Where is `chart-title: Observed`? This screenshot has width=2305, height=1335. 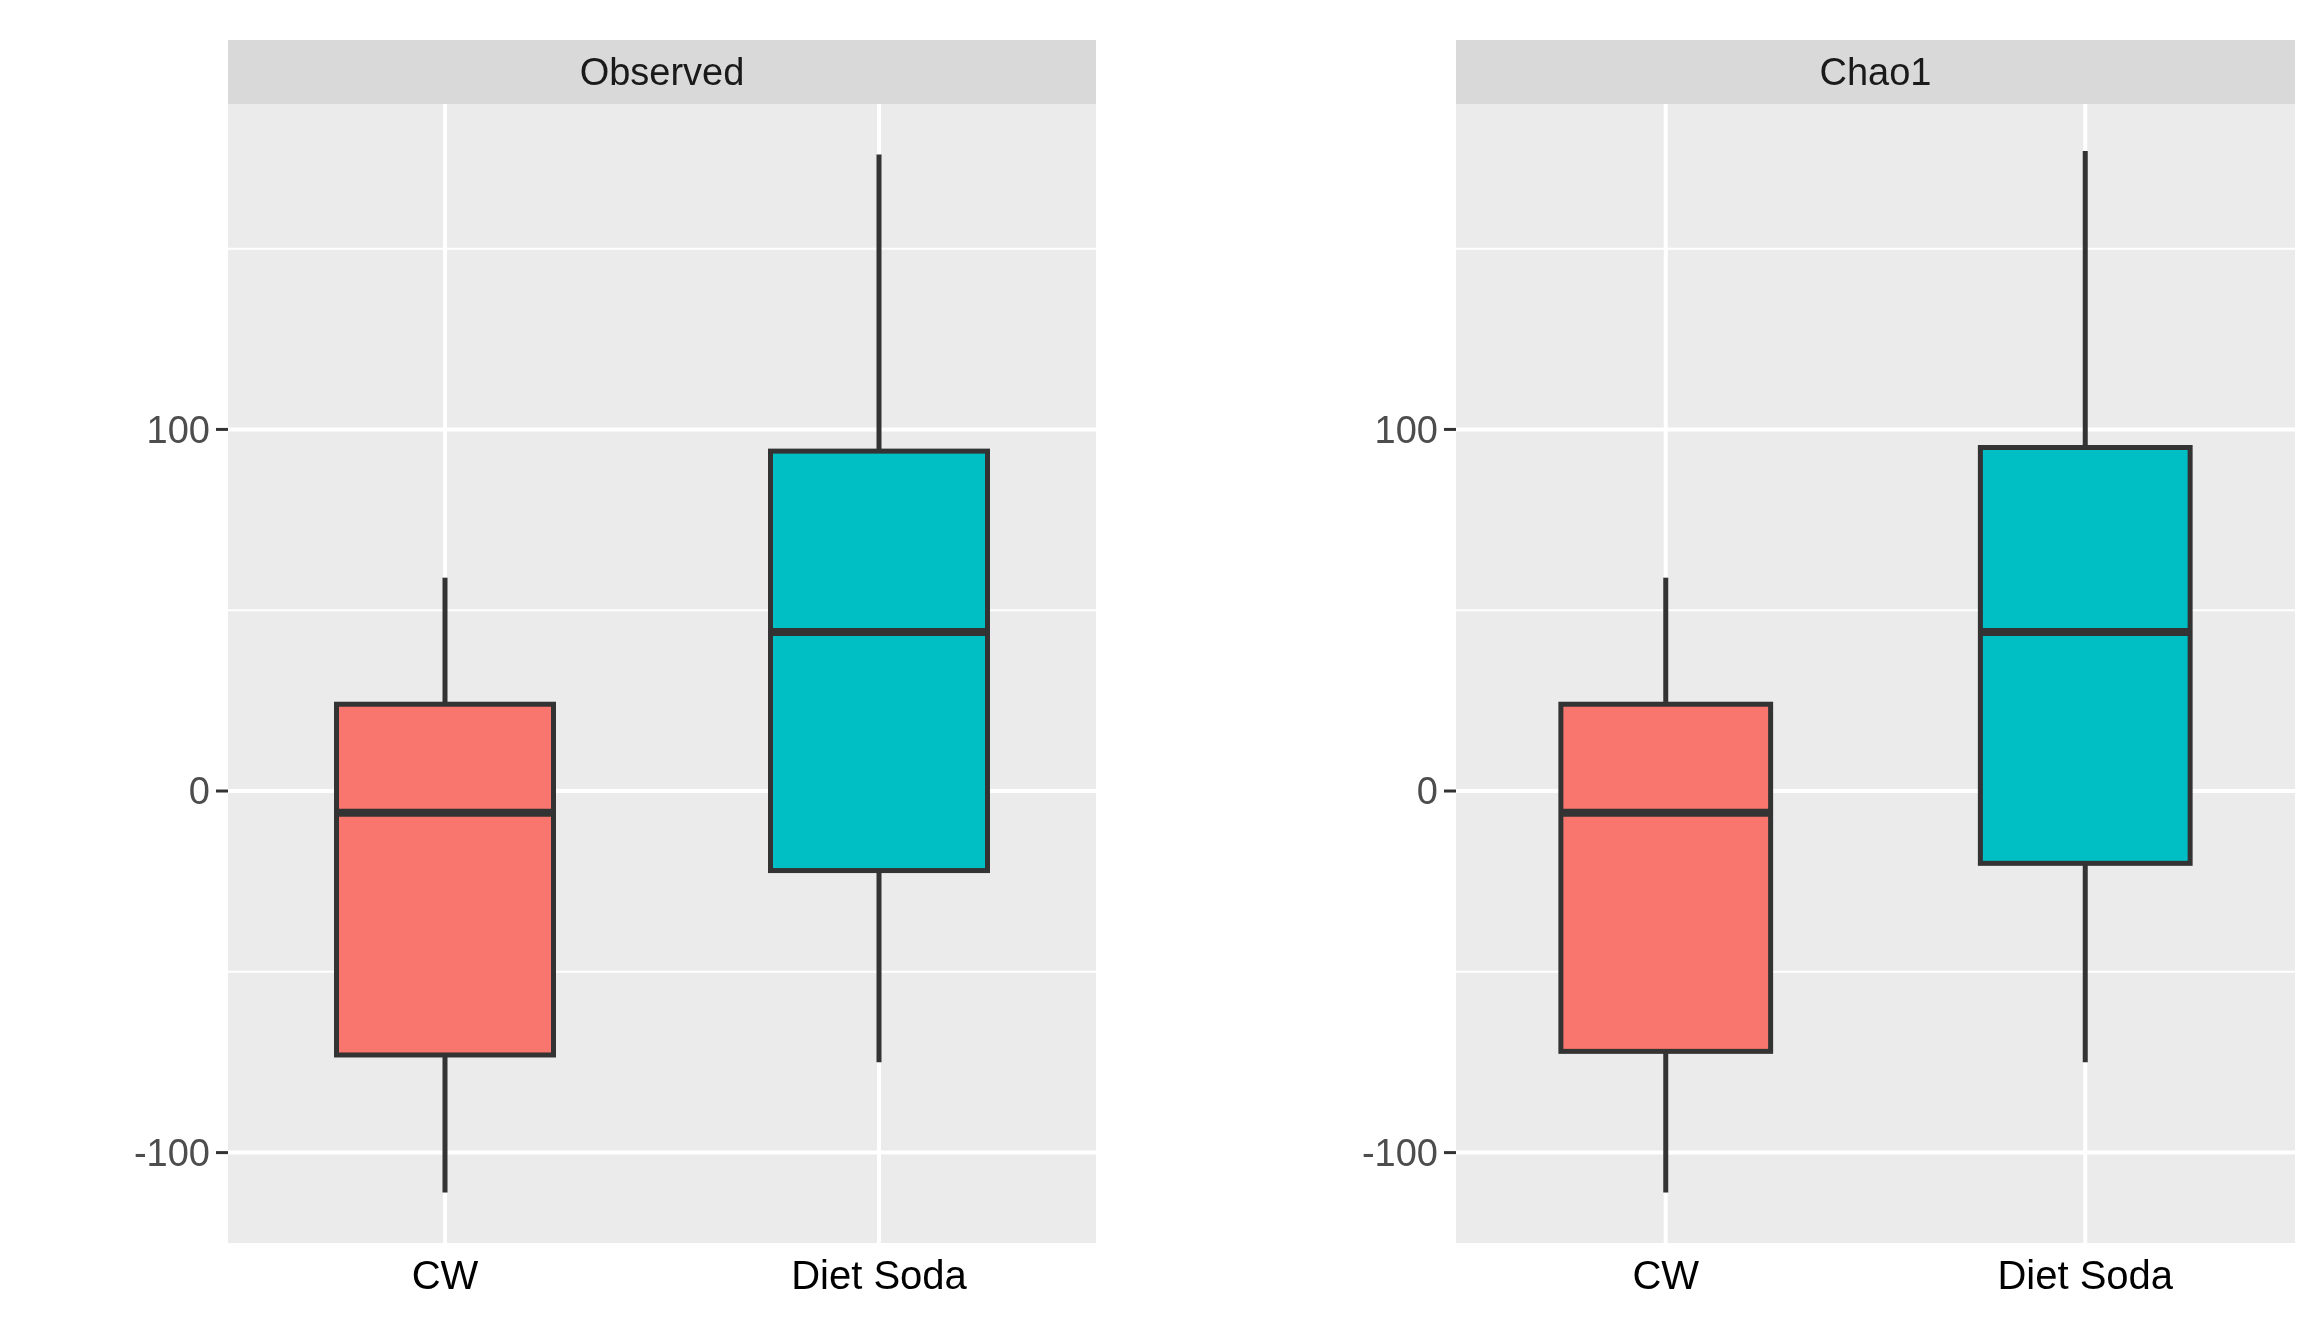
chart-title: Observed is located at coordinates (662, 72).